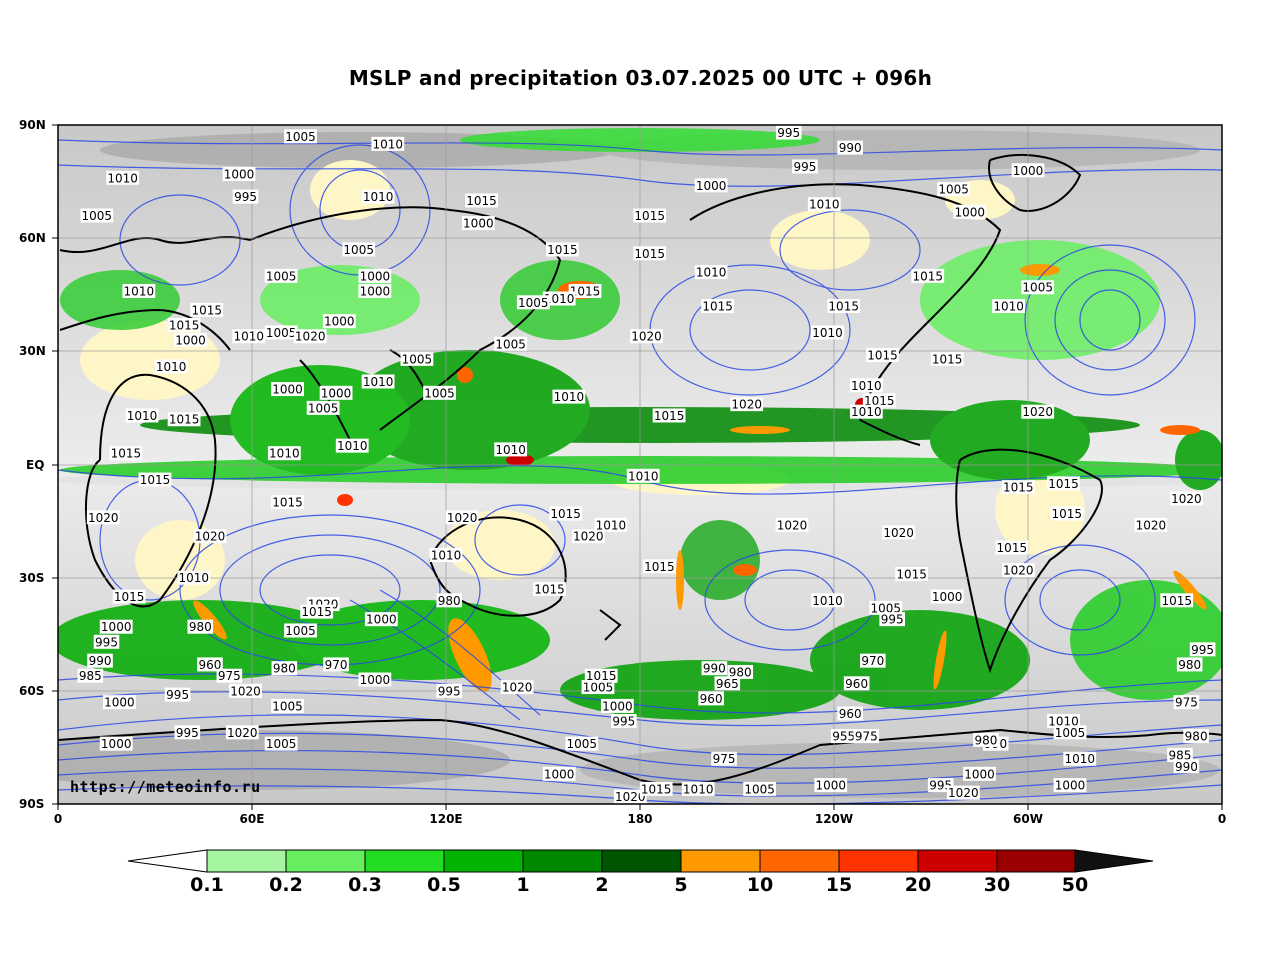  Describe the element at coordinates (286, 885) in the screenshot. I see `colorbar-label: 0.2` at that location.